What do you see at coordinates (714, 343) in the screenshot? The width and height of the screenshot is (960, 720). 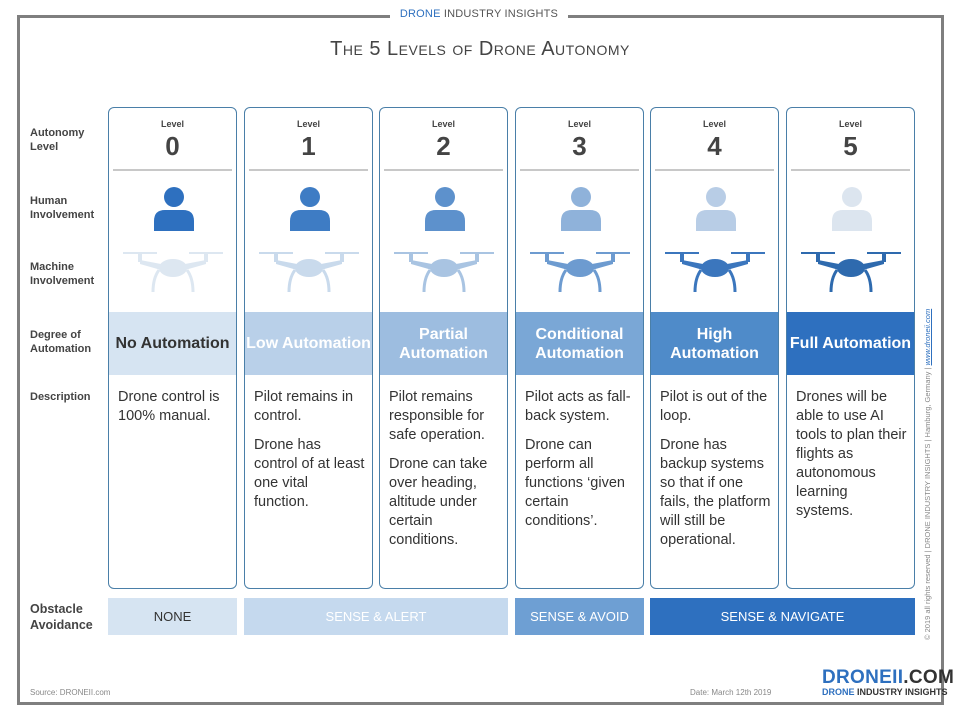 I see `automation-degree: High Automation` at bounding box center [714, 343].